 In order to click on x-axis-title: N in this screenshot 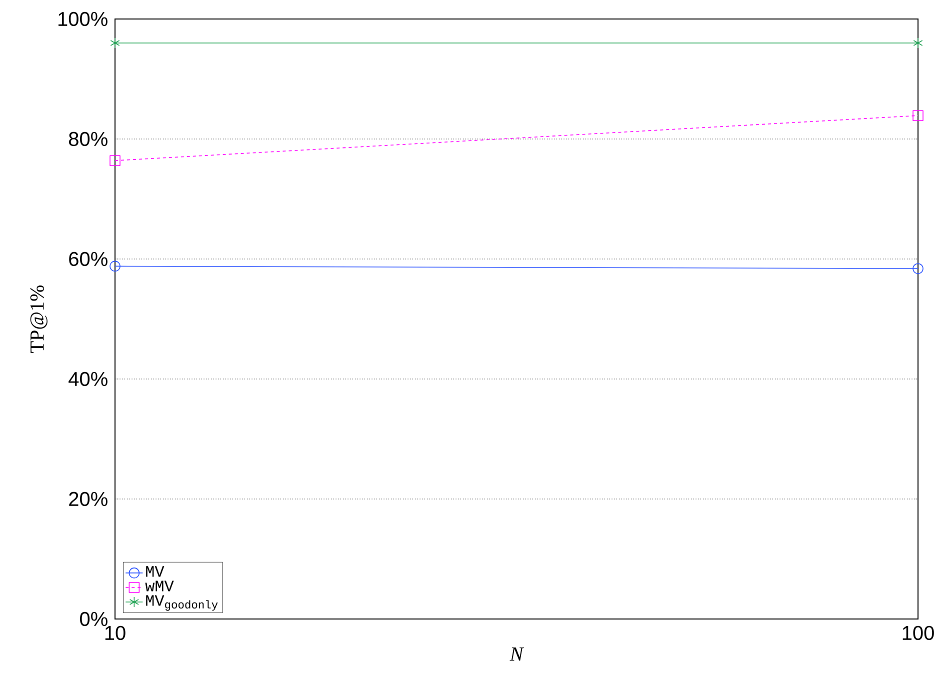, I will do `click(517, 654)`.